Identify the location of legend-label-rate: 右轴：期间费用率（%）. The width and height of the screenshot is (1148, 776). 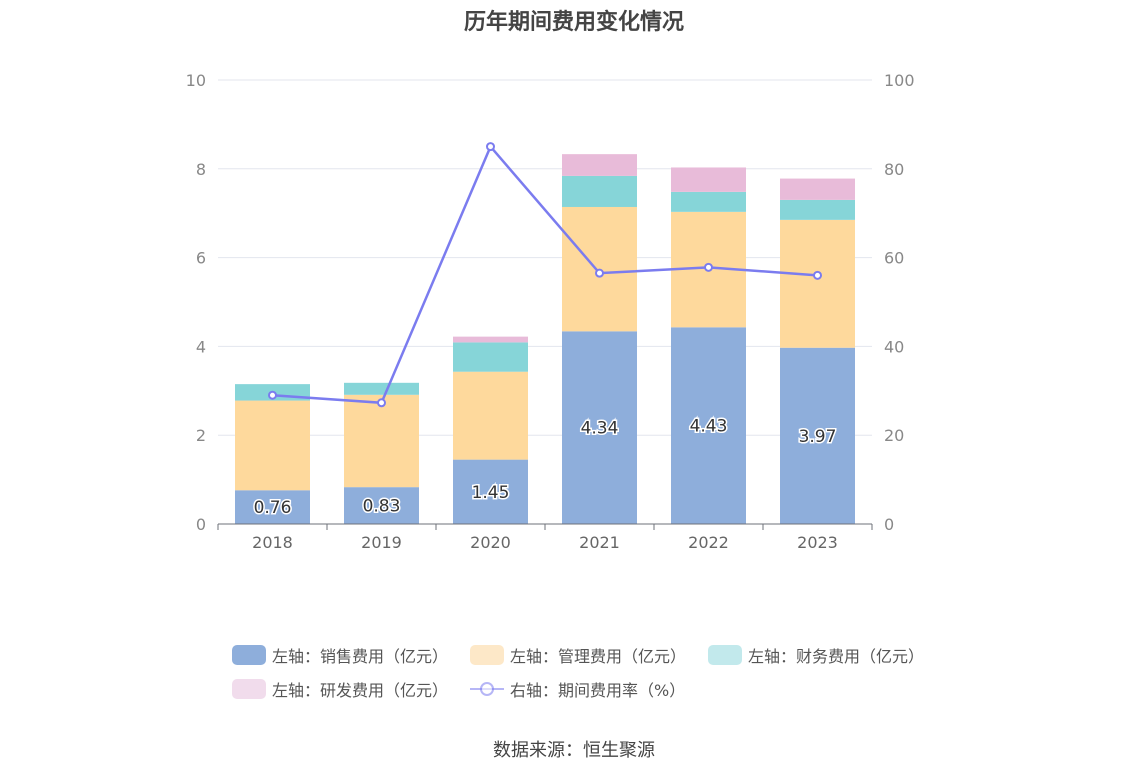
(598, 690).